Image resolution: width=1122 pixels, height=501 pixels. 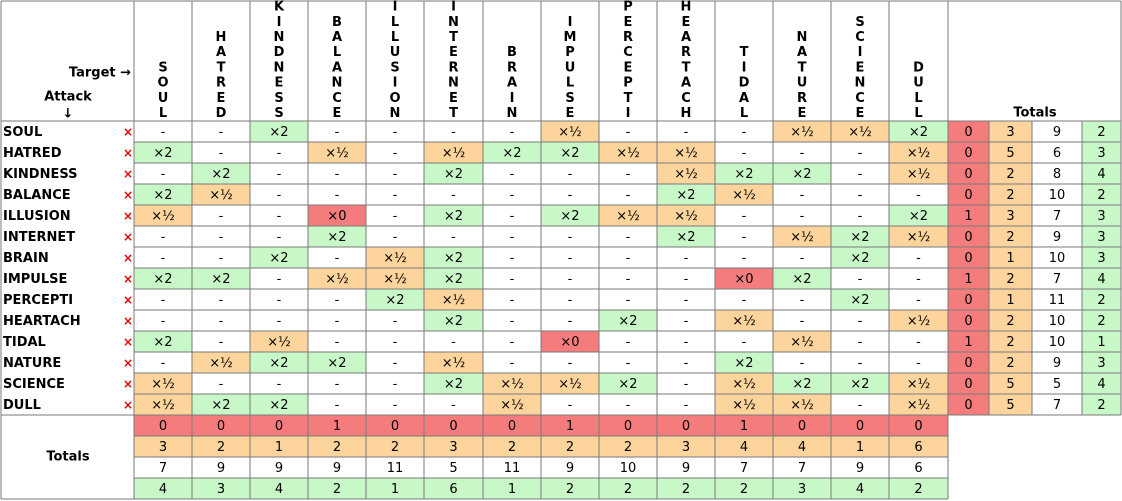 What do you see at coordinates (128, 237) in the screenshot?
I see `x-icon: ×` at bounding box center [128, 237].